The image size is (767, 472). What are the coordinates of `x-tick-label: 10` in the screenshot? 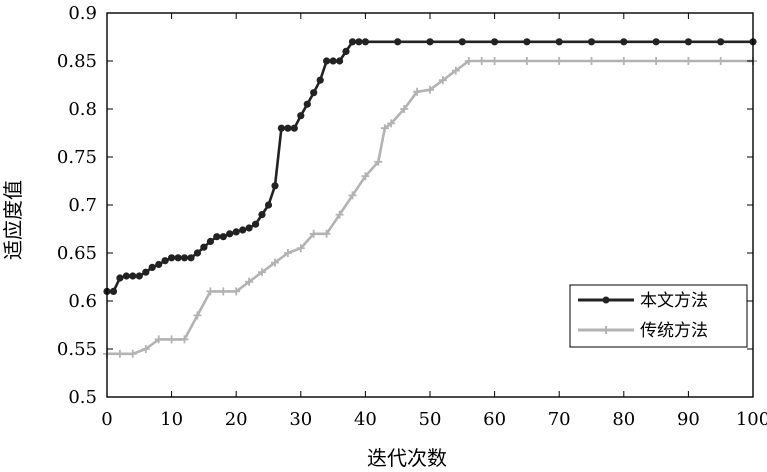 It's located at (171, 419).